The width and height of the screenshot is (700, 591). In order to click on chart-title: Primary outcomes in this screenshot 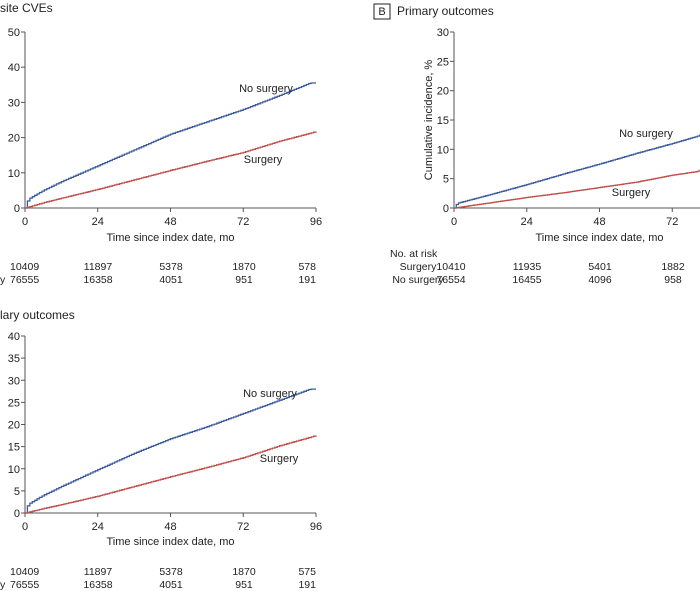, I will do `click(445, 11)`.